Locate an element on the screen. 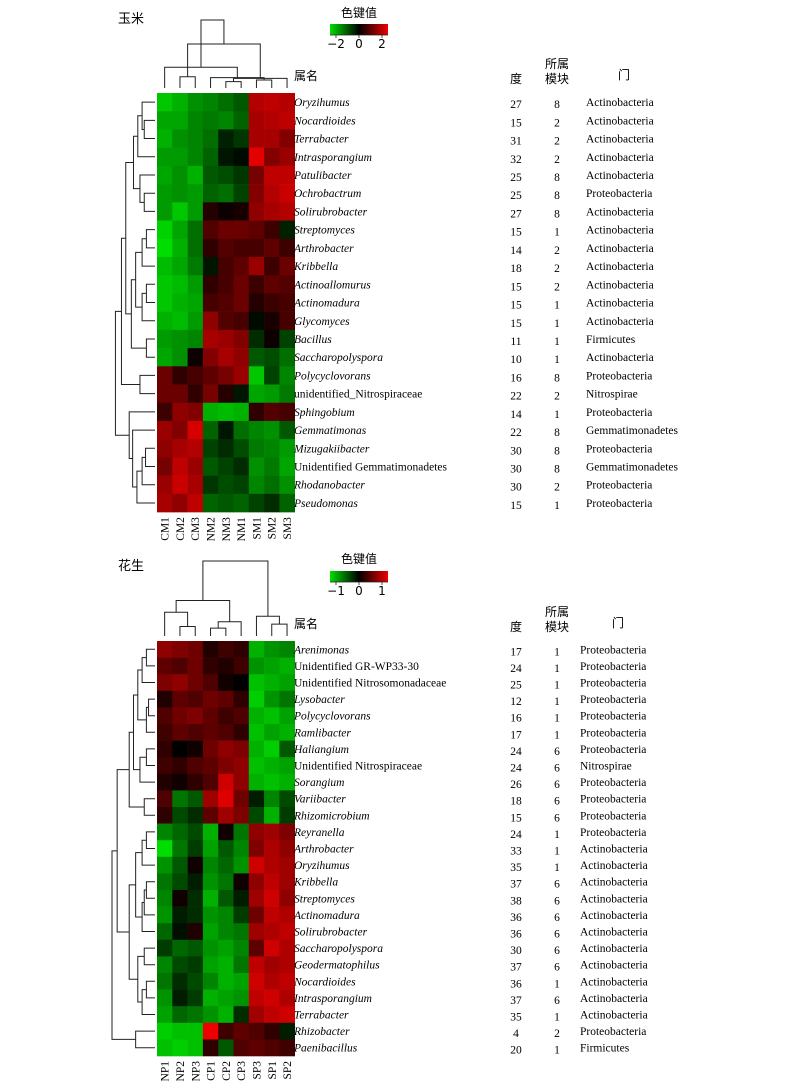 Image resolution: width=800 pixels, height=1087 pixels. column-label: NP1 is located at coordinates (166, 1071).